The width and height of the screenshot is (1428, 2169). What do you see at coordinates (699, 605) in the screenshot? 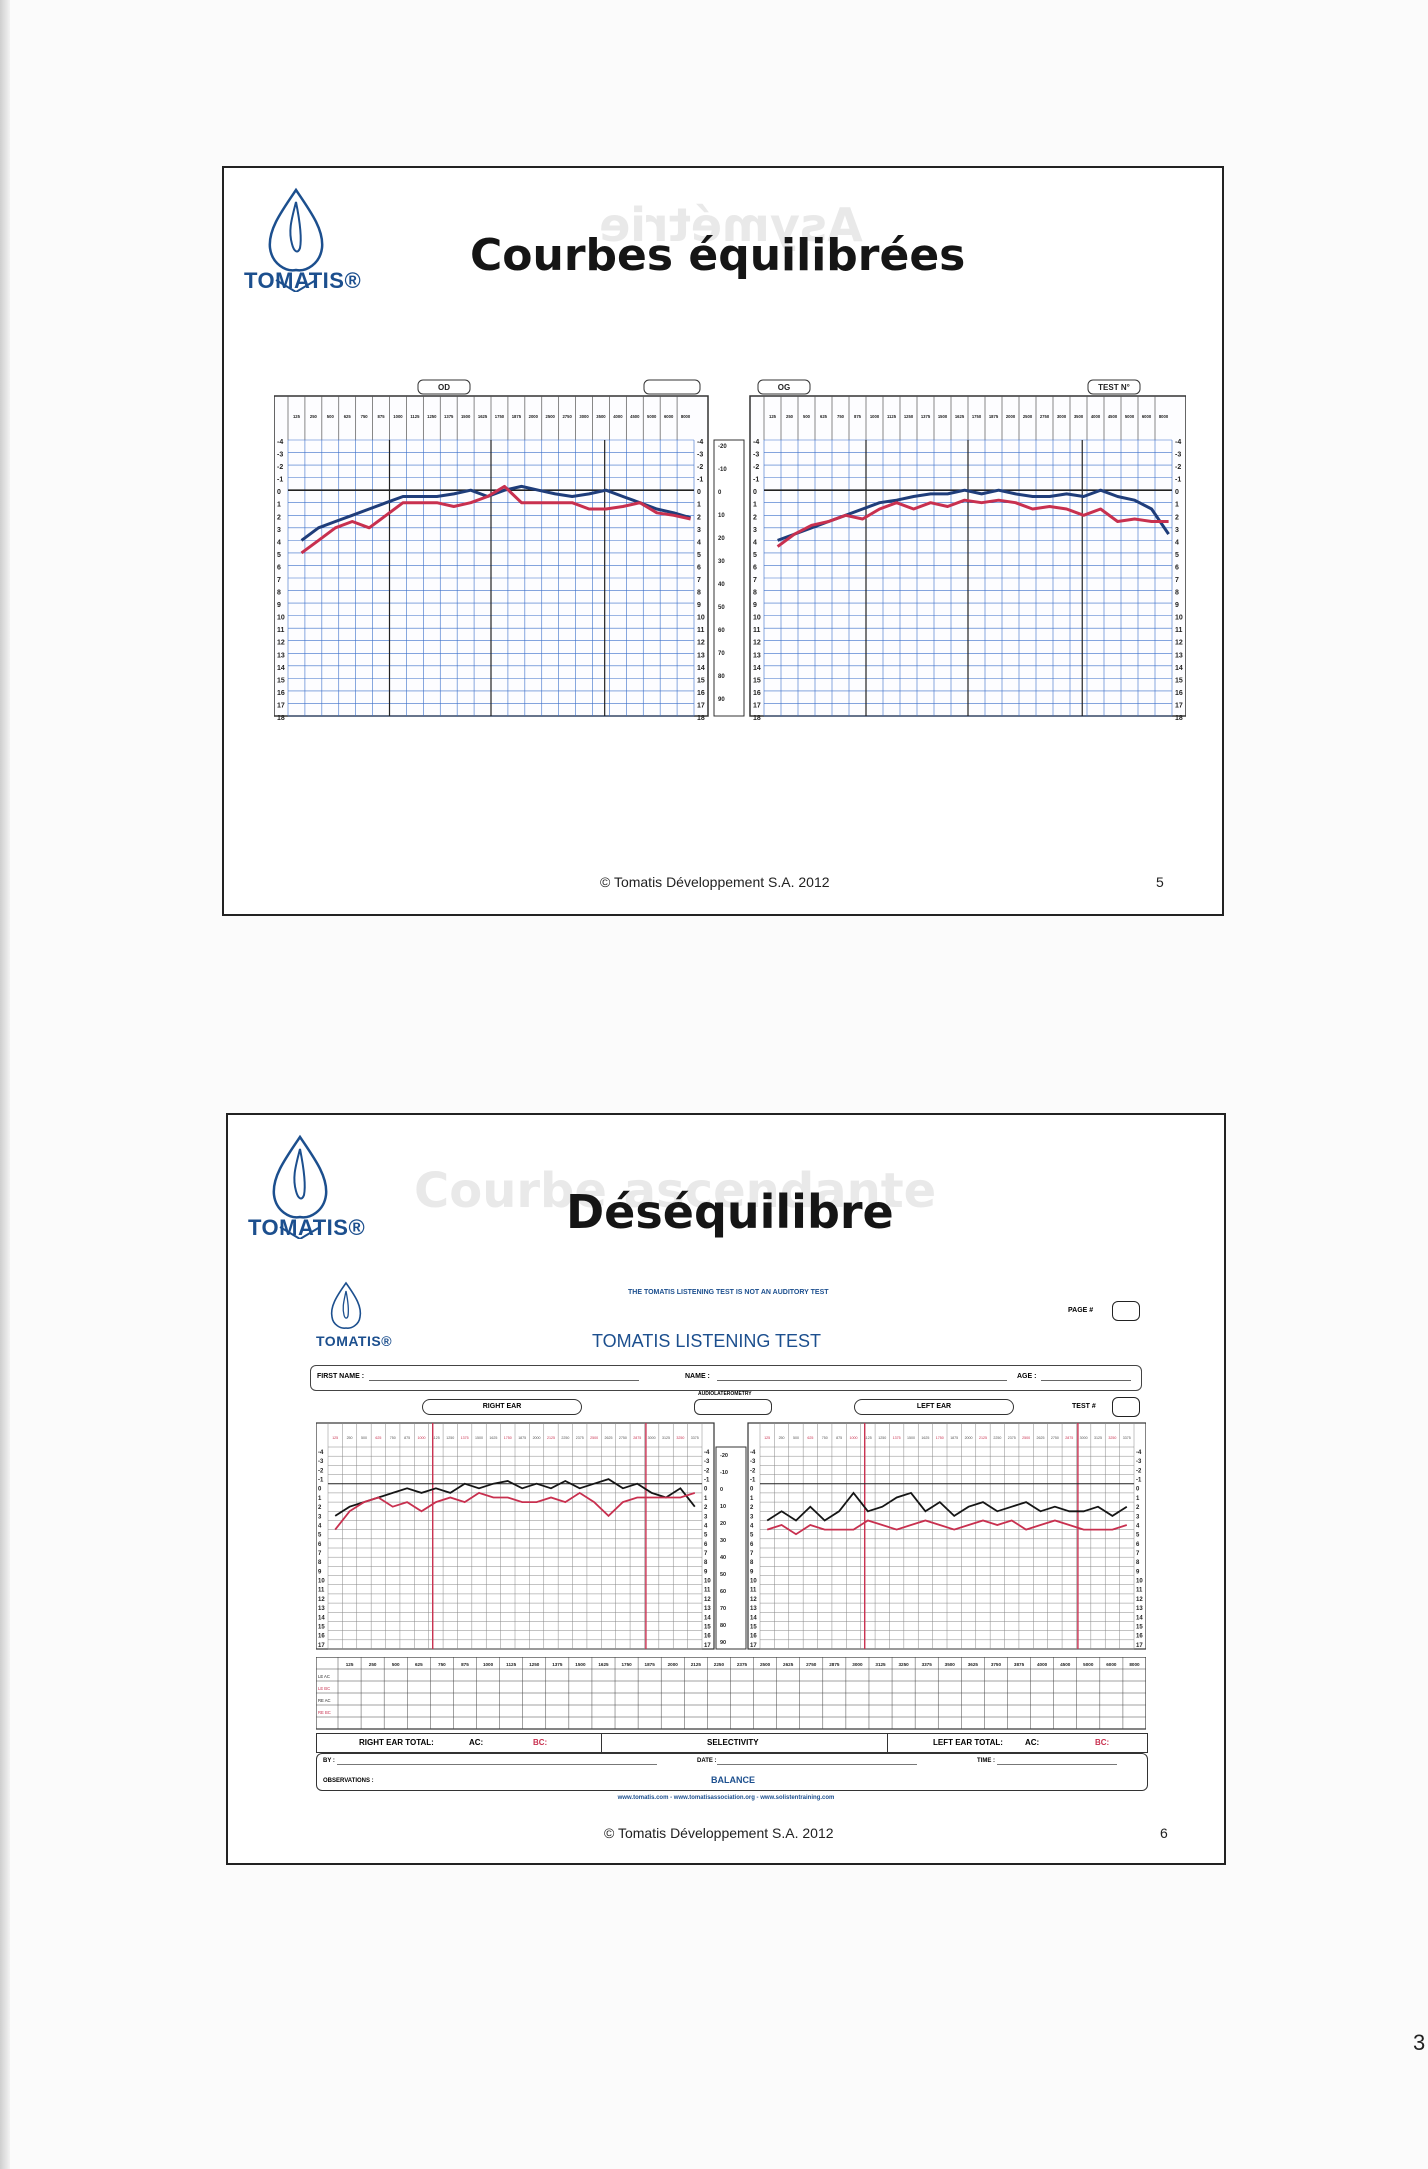
I see `db-scale-label: 9` at bounding box center [699, 605].